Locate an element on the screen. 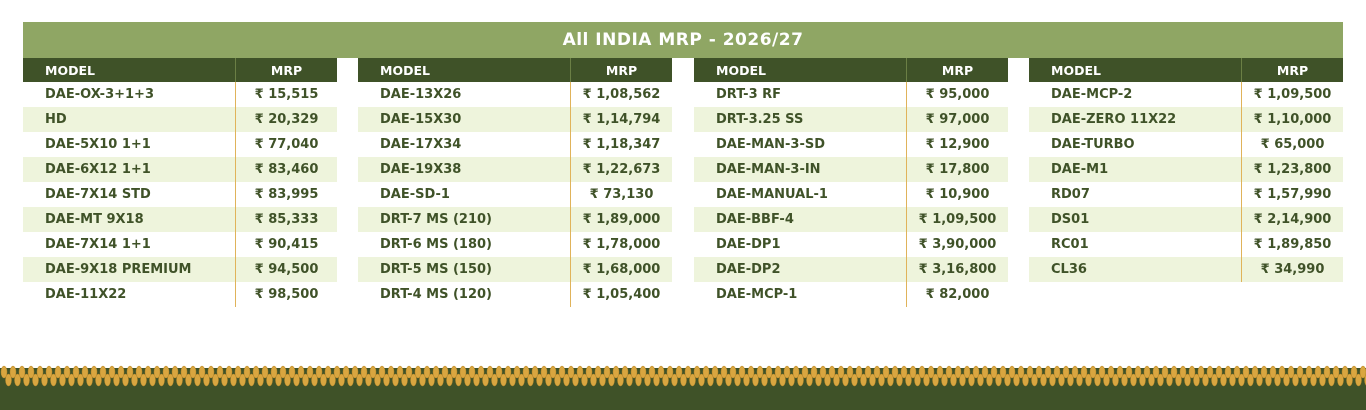 This screenshot has height=410, width=1366. table-row: RC01 ₹ 1,89,850 is located at coordinates (1186, 244).